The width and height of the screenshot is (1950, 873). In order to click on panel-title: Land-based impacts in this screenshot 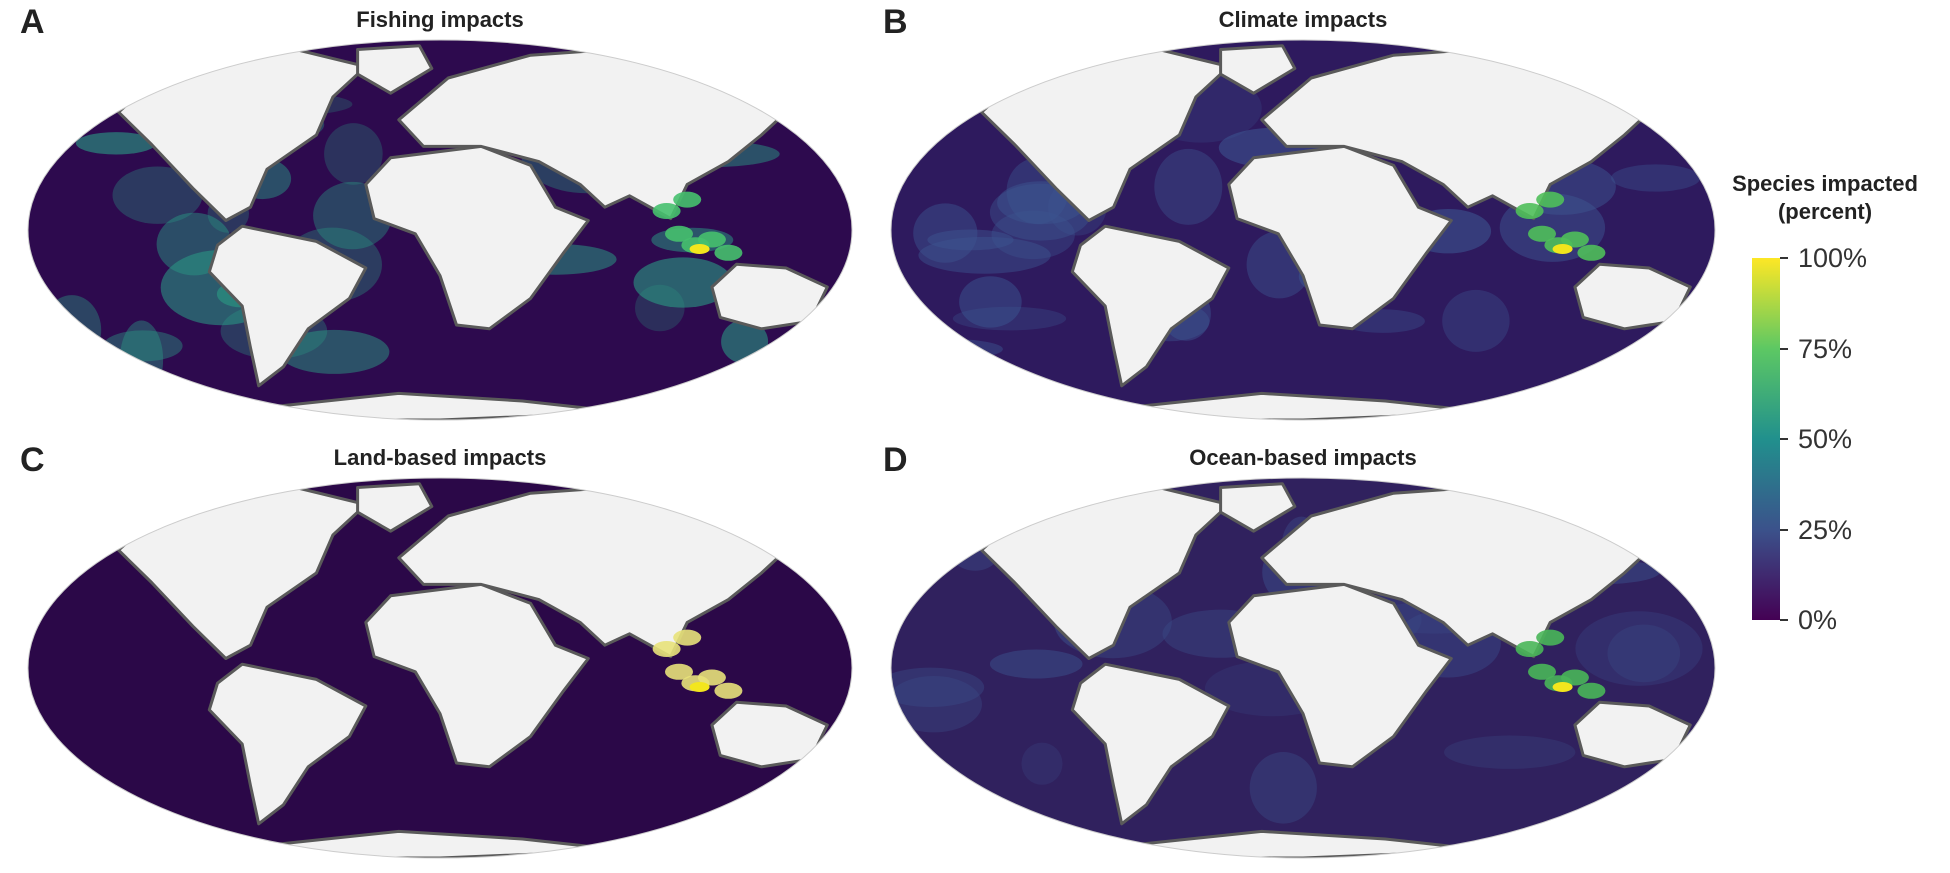, I will do `click(440, 457)`.